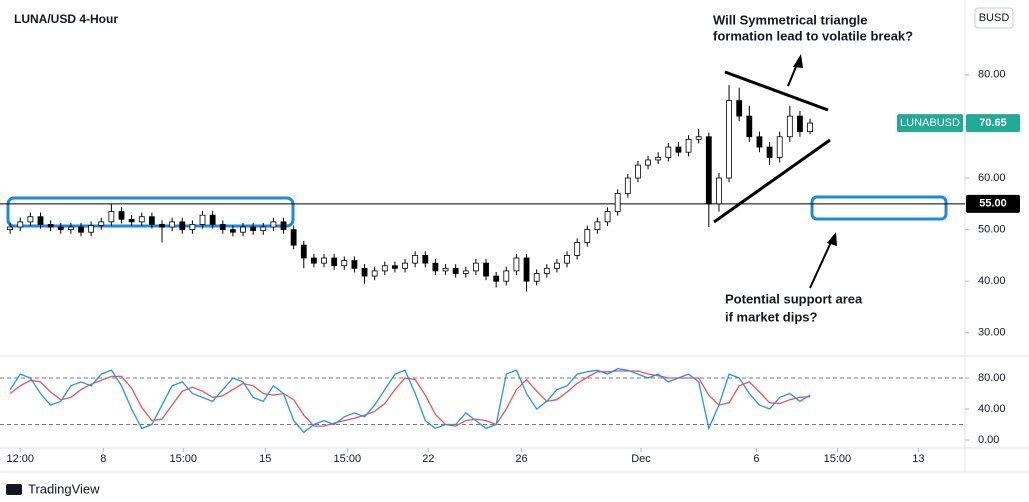  Describe the element at coordinates (521, 459) in the screenshot. I see `x-tick-label: 26` at that location.